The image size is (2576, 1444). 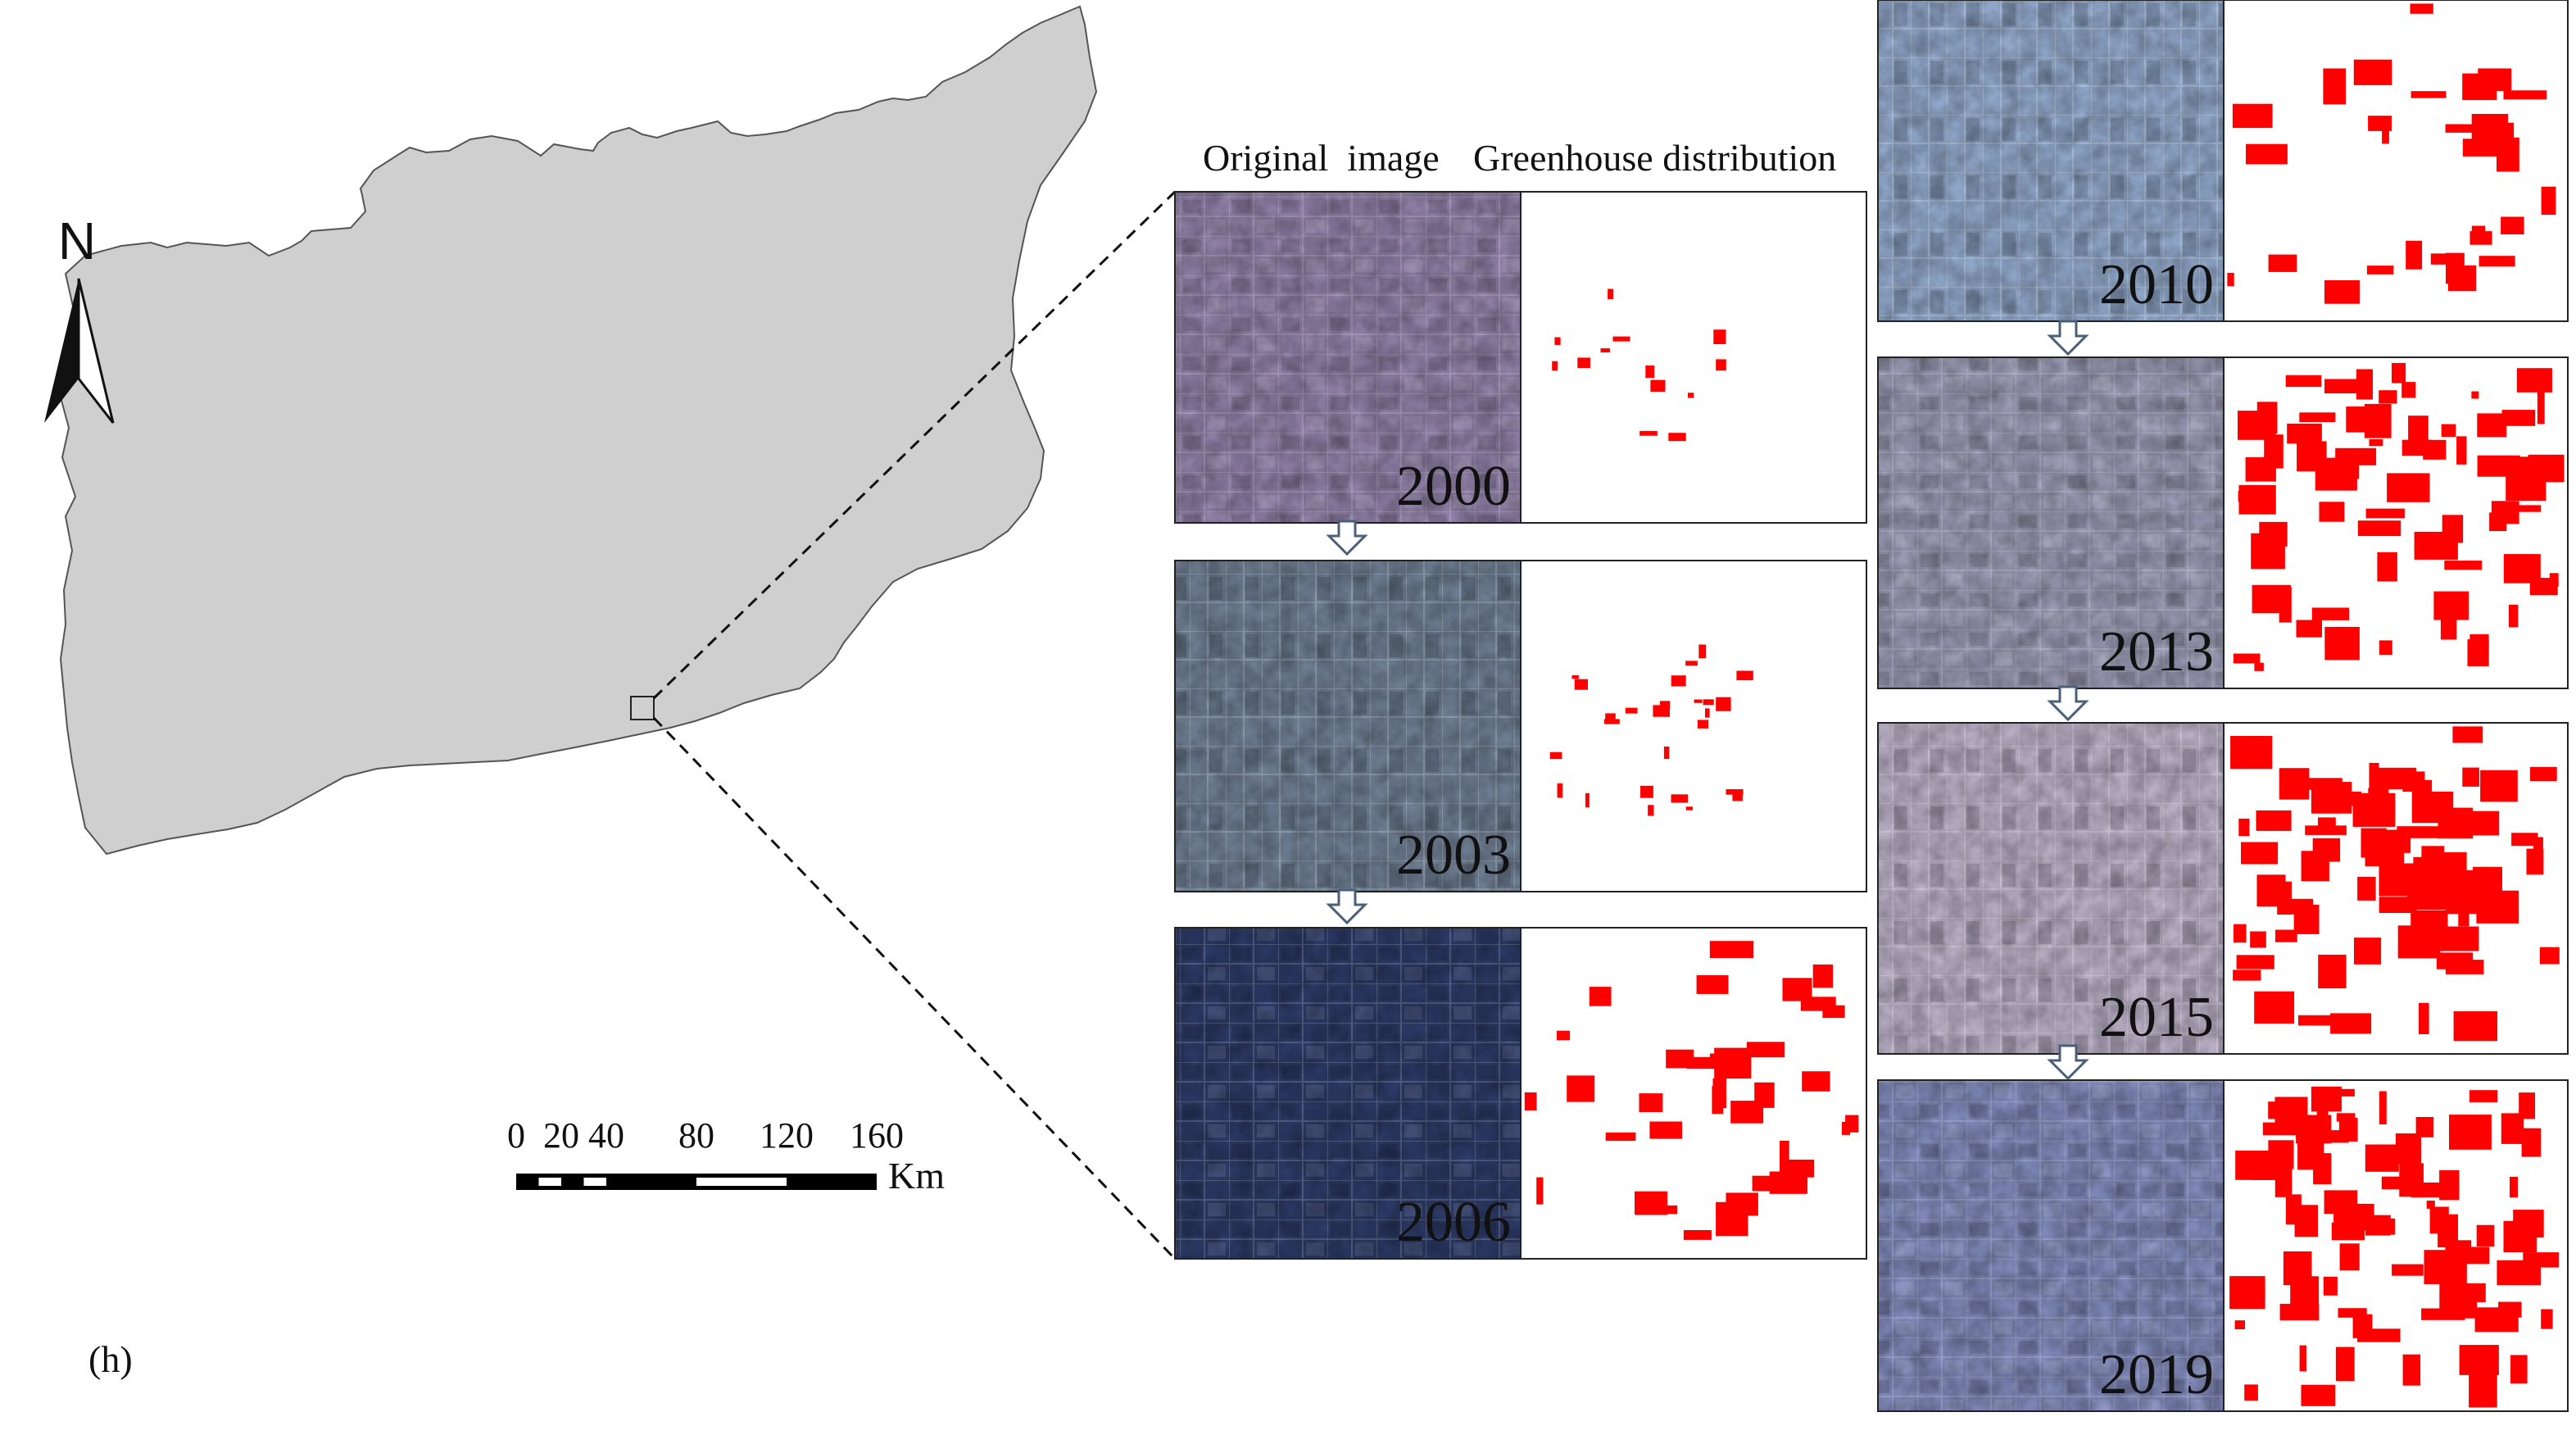 I want to click on header-original-image: Original image, so click(x=1321, y=158).